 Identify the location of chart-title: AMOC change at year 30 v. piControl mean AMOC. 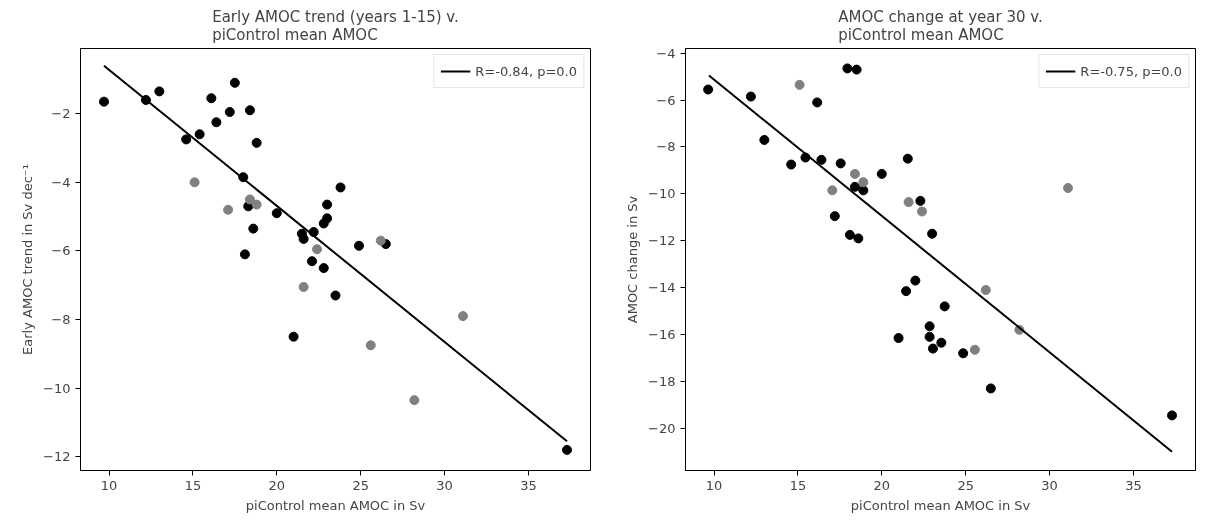
(940, 25).